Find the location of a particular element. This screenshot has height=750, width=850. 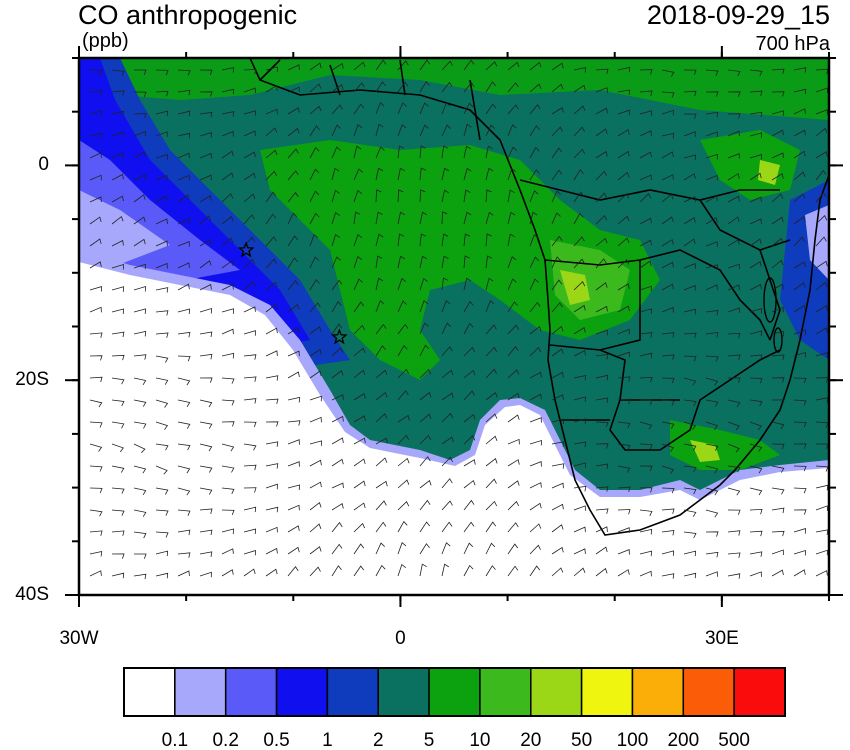

colorbar-label: 2 is located at coordinates (378, 740).